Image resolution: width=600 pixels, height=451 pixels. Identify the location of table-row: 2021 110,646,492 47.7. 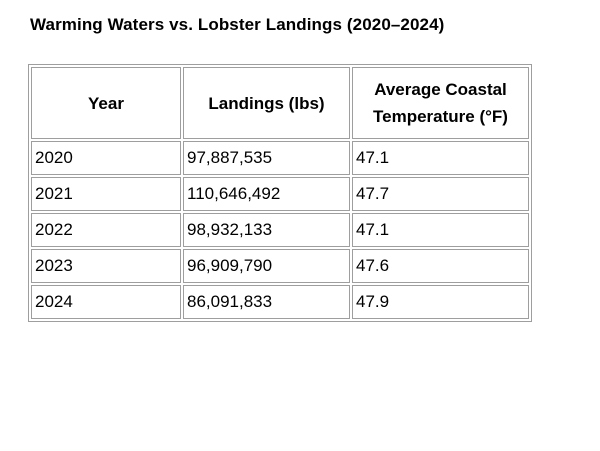
(280, 194).